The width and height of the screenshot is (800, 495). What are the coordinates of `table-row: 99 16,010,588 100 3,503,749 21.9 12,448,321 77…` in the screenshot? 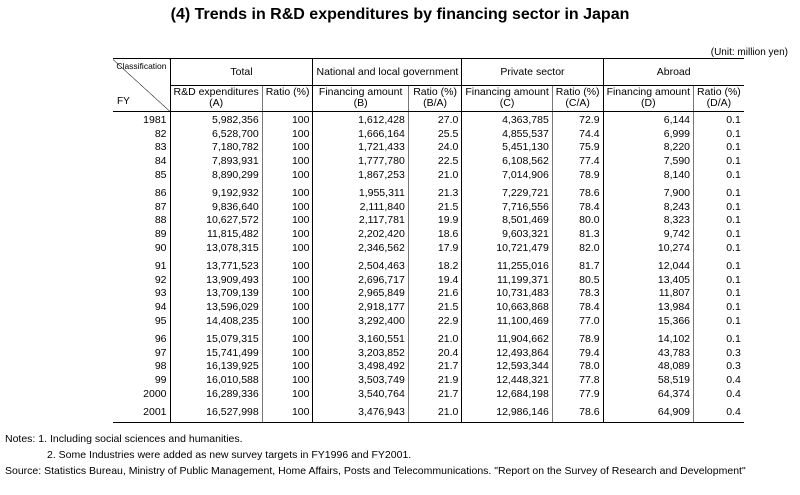 It's located at (428, 380).